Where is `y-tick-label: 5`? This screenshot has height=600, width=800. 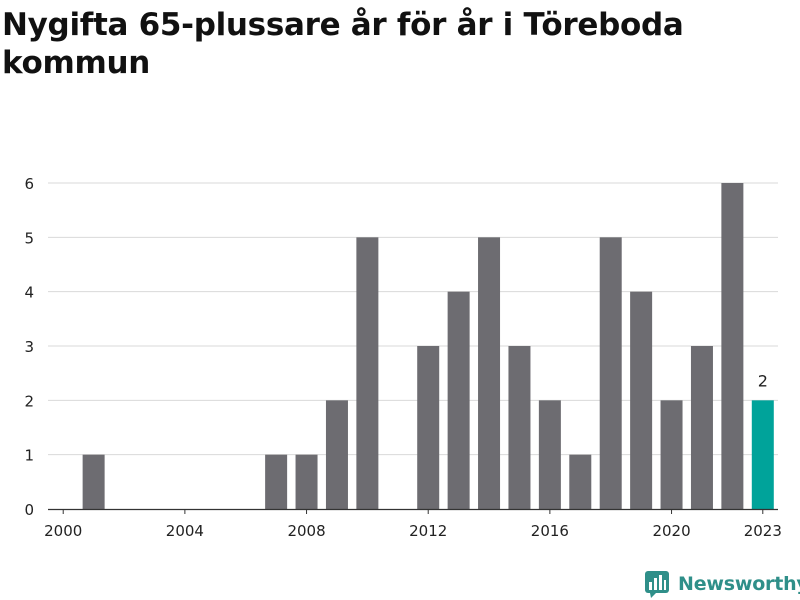 y-tick-label: 5 is located at coordinates (29, 238).